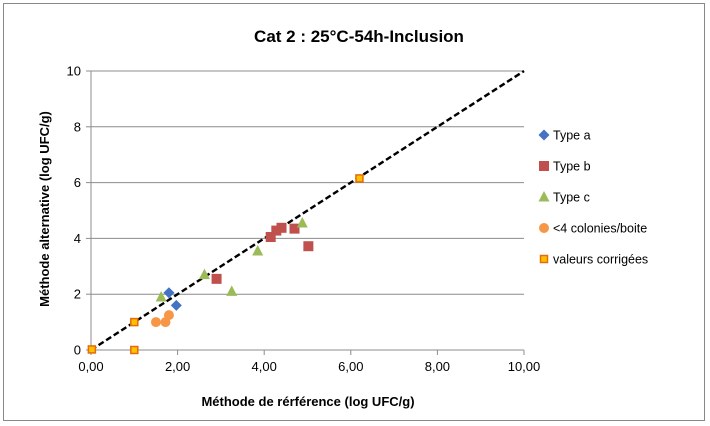 Image resolution: width=710 pixels, height=426 pixels. I want to click on x-tick-label: 0,00, so click(90, 366).